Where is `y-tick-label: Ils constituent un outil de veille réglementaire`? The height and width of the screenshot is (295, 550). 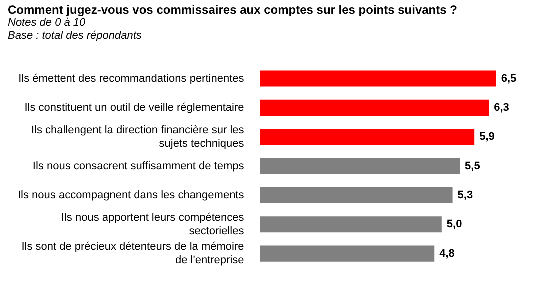 y-tick-label: Ils constituent un outil de veille réglementaire is located at coordinates (134, 108).